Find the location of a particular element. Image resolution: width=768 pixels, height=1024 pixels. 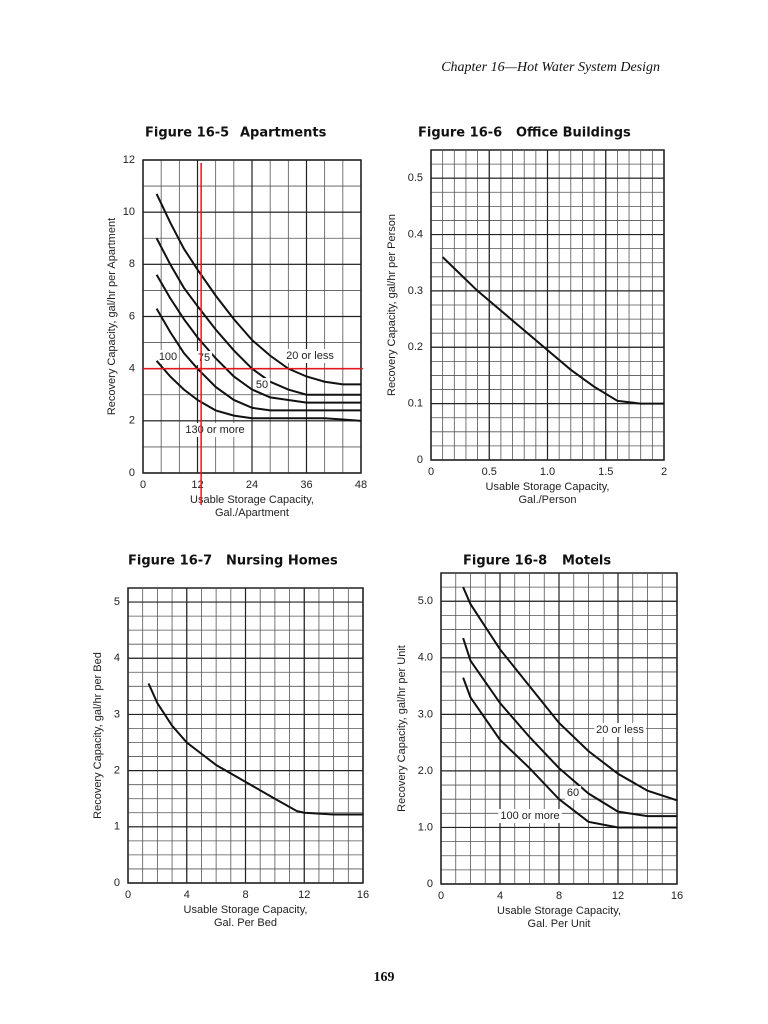

y-tick-label: 6 is located at coordinates (132, 316).